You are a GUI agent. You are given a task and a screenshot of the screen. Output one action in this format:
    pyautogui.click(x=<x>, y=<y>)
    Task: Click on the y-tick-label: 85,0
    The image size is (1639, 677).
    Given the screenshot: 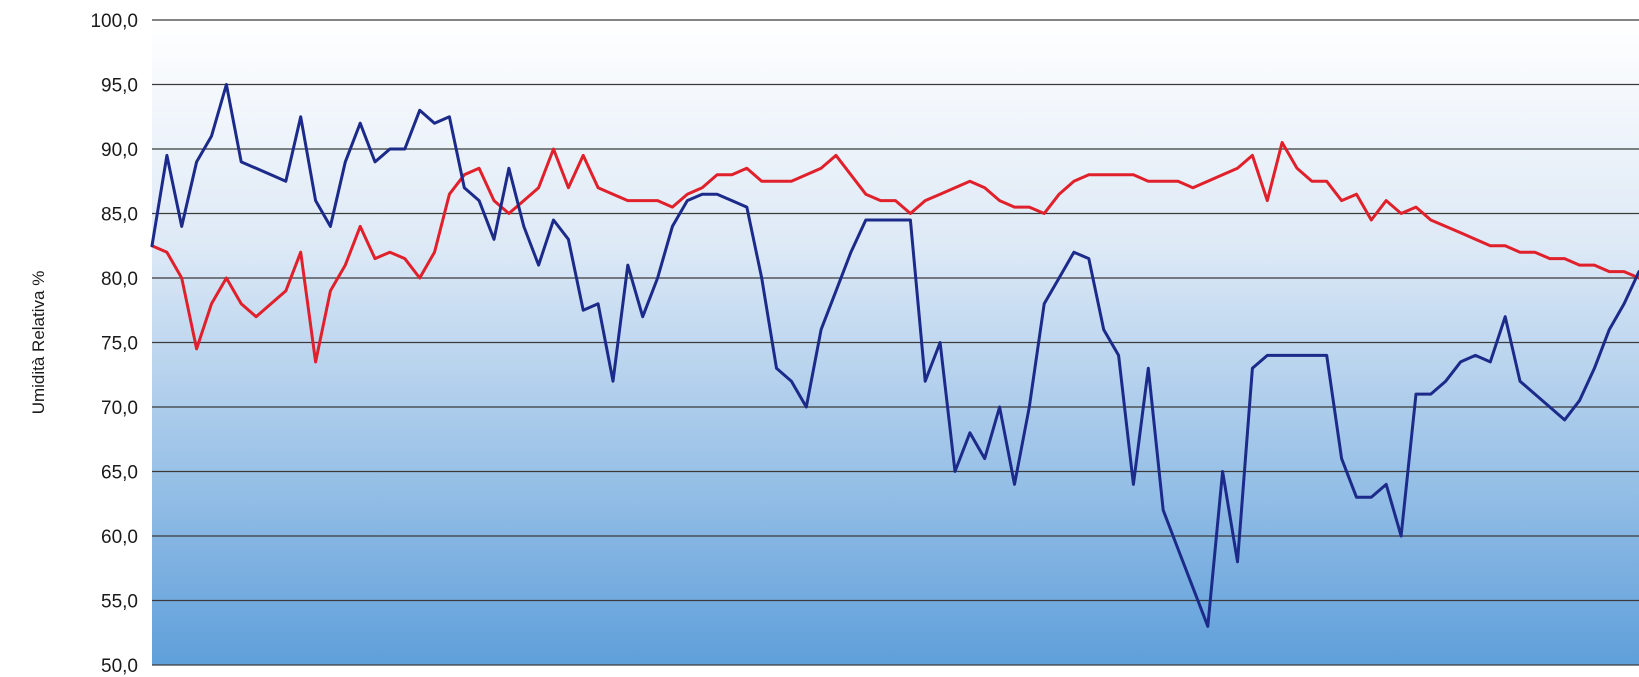 What is the action you would take?
    pyautogui.click(x=119, y=215)
    